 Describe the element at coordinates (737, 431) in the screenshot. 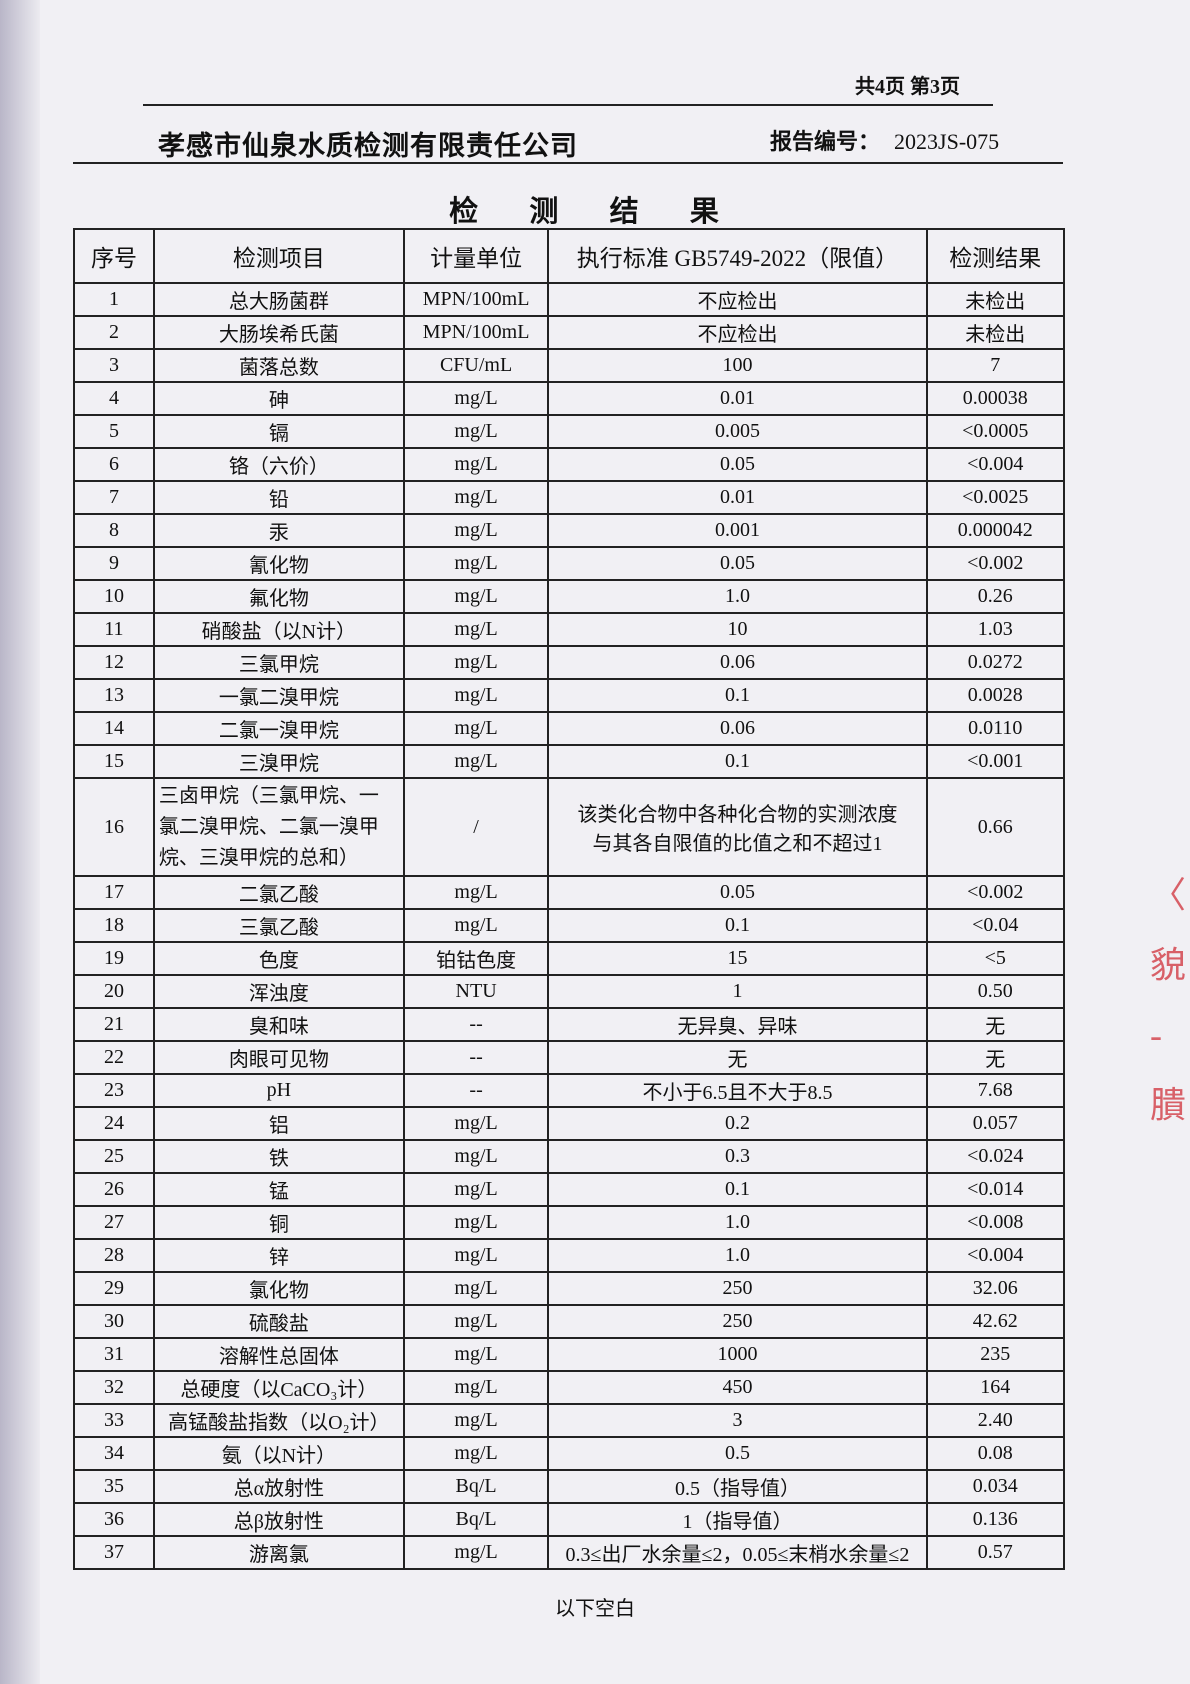

I see `standard-limit: 0.005` at that location.